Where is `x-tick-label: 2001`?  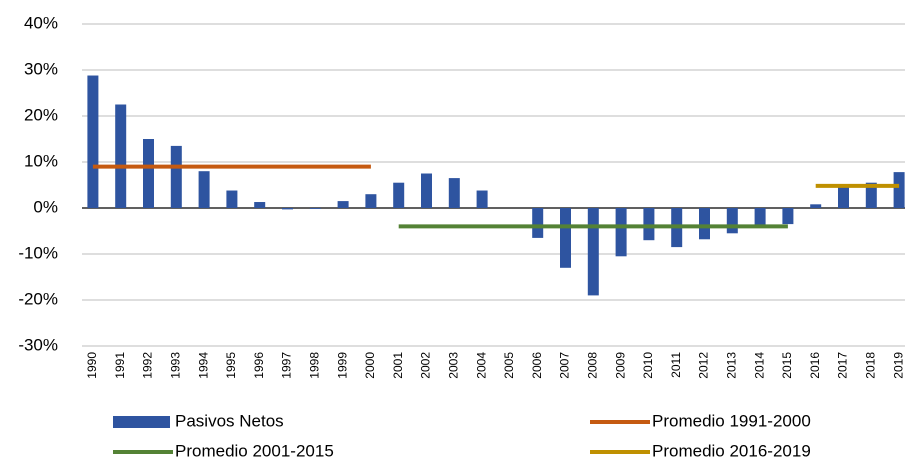
x-tick-label: 2001 is located at coordinates (398, 365).